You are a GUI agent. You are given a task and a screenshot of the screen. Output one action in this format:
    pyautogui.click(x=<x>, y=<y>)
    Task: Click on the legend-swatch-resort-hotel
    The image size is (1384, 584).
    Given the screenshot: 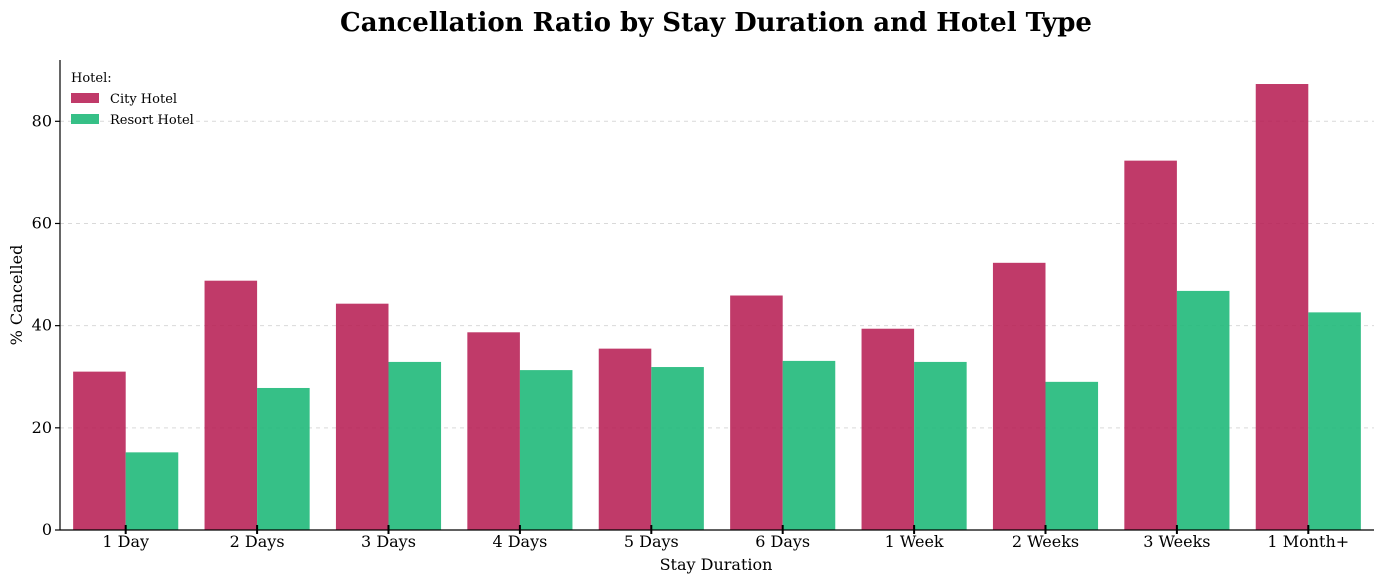 What is the action you would take?
    pyautogui.click(x=85, y=119)
    